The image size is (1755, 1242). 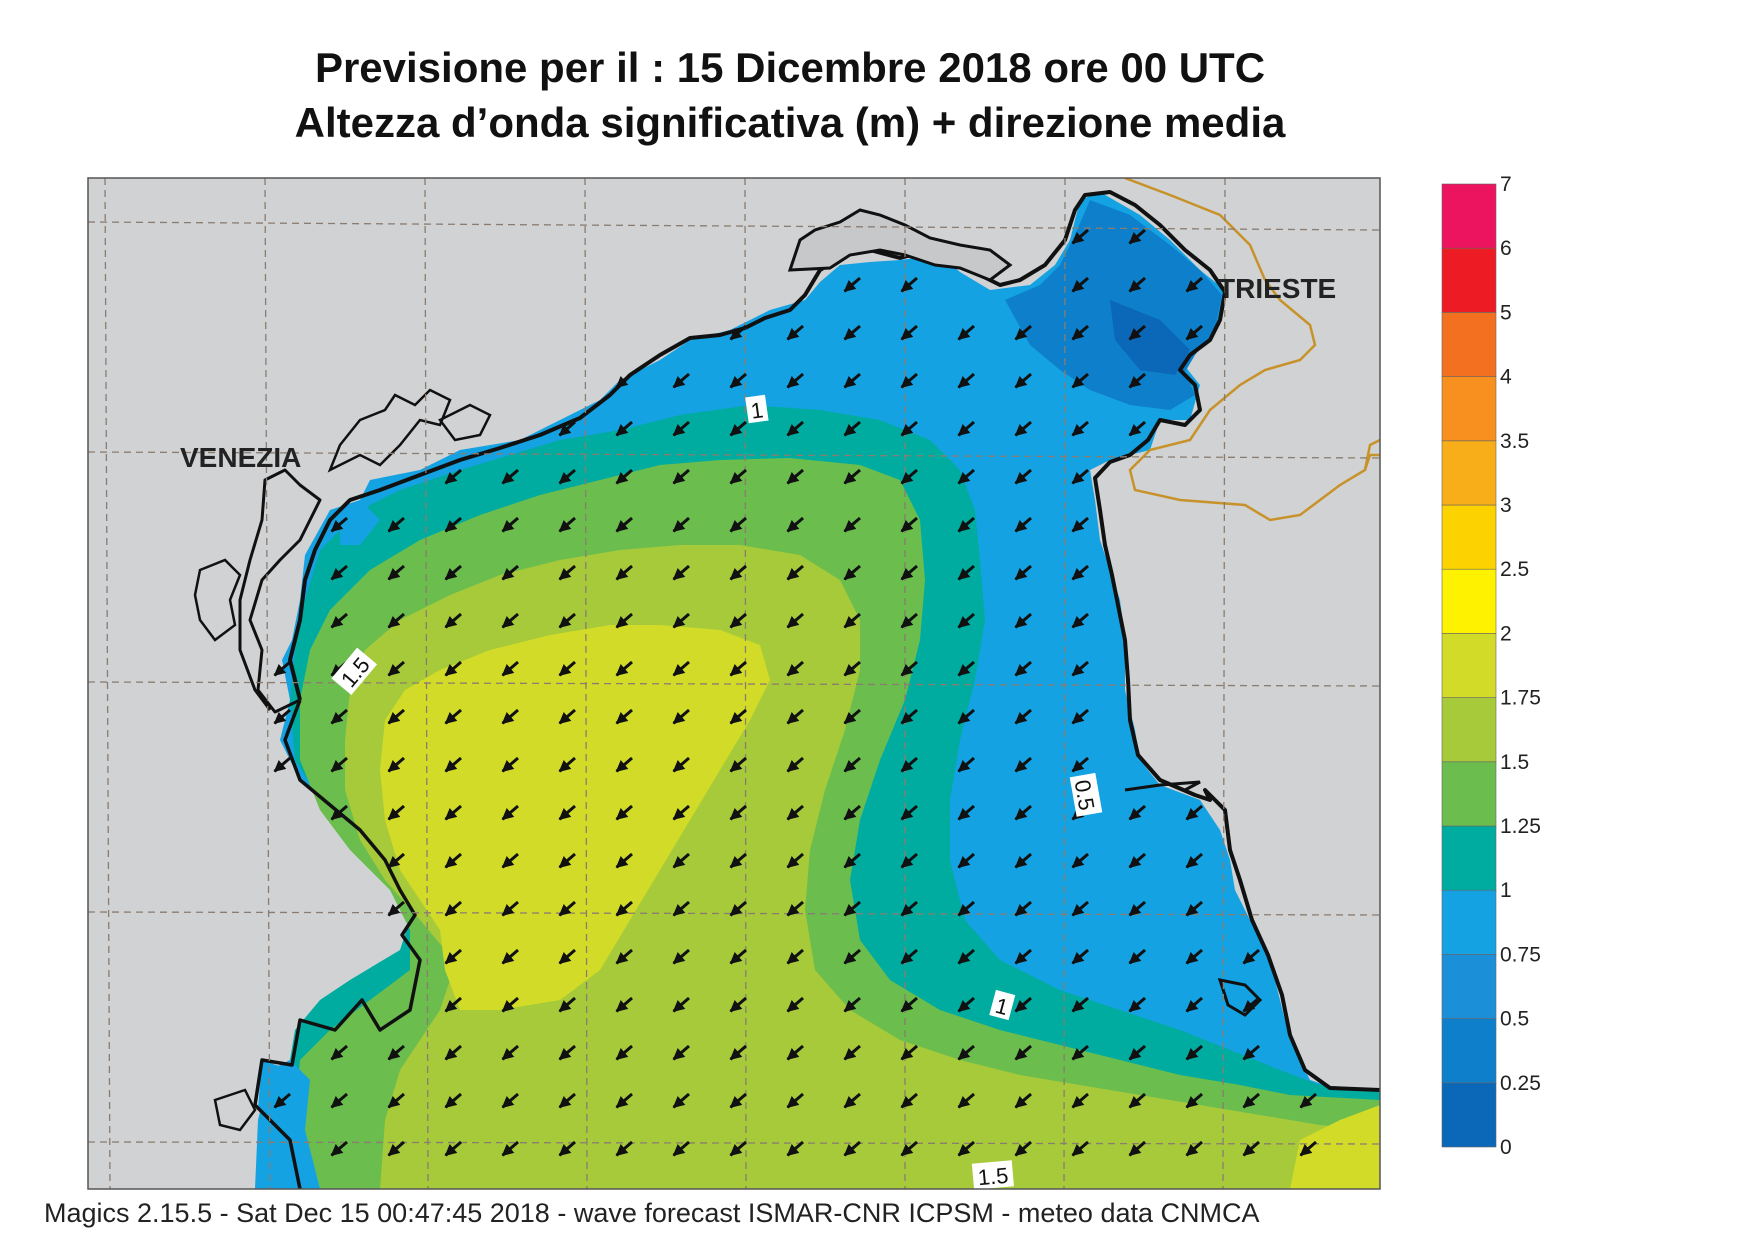 What do you see at coordinates (1506, 633) in the screenshot?
I see `legend-level-label: 2` at bounding box center [1506, 633].